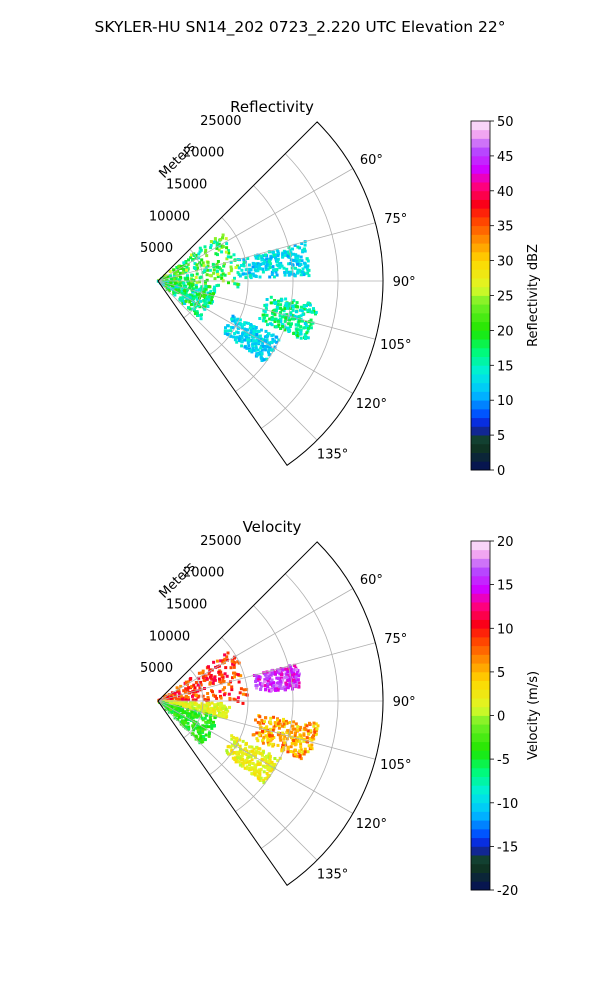 The width and height of the screenshot is (600, 1000). I want to click on azimuth-tick-label: 135°, so click(332, 875).